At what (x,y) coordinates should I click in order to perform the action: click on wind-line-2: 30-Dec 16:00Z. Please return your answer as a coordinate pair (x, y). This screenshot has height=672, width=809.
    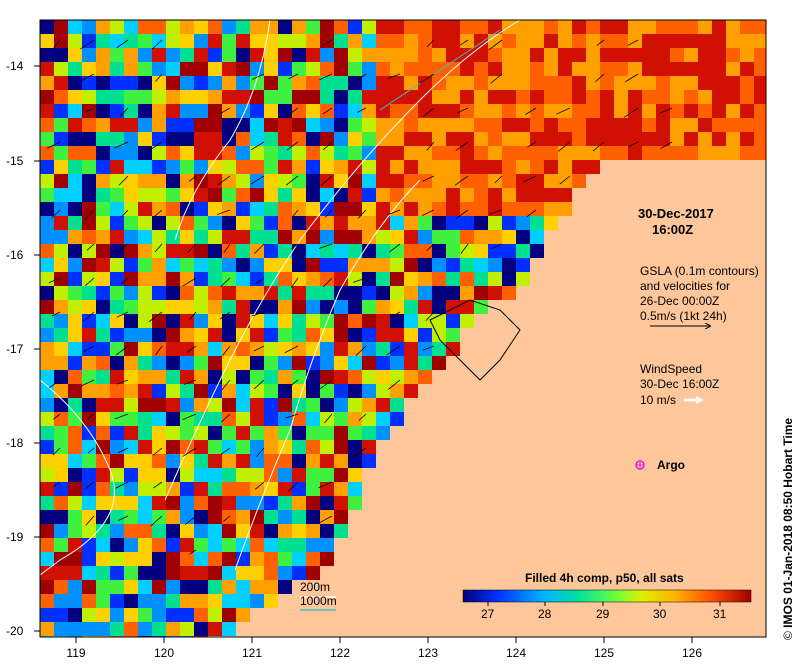
    Looking at the image, I should click on (680, 384).